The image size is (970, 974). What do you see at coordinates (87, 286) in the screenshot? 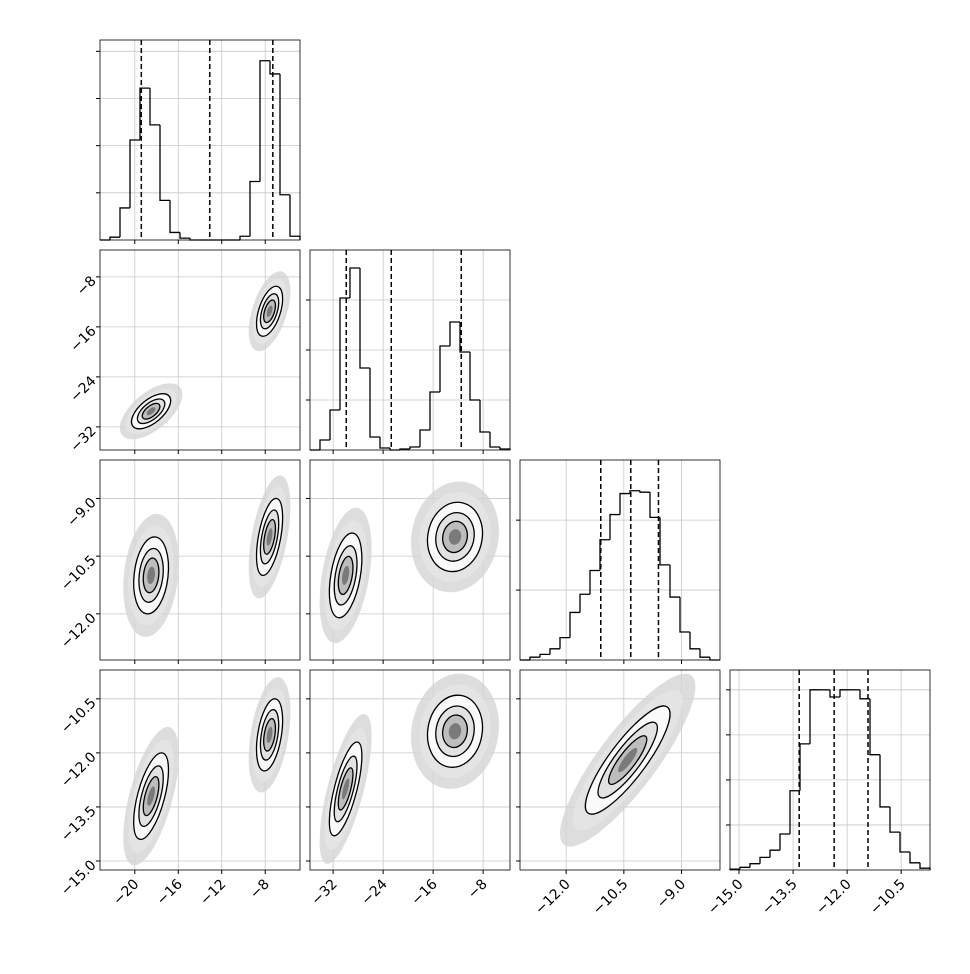
I see `y-tick-label: −8` at bounding box center [87, 286].